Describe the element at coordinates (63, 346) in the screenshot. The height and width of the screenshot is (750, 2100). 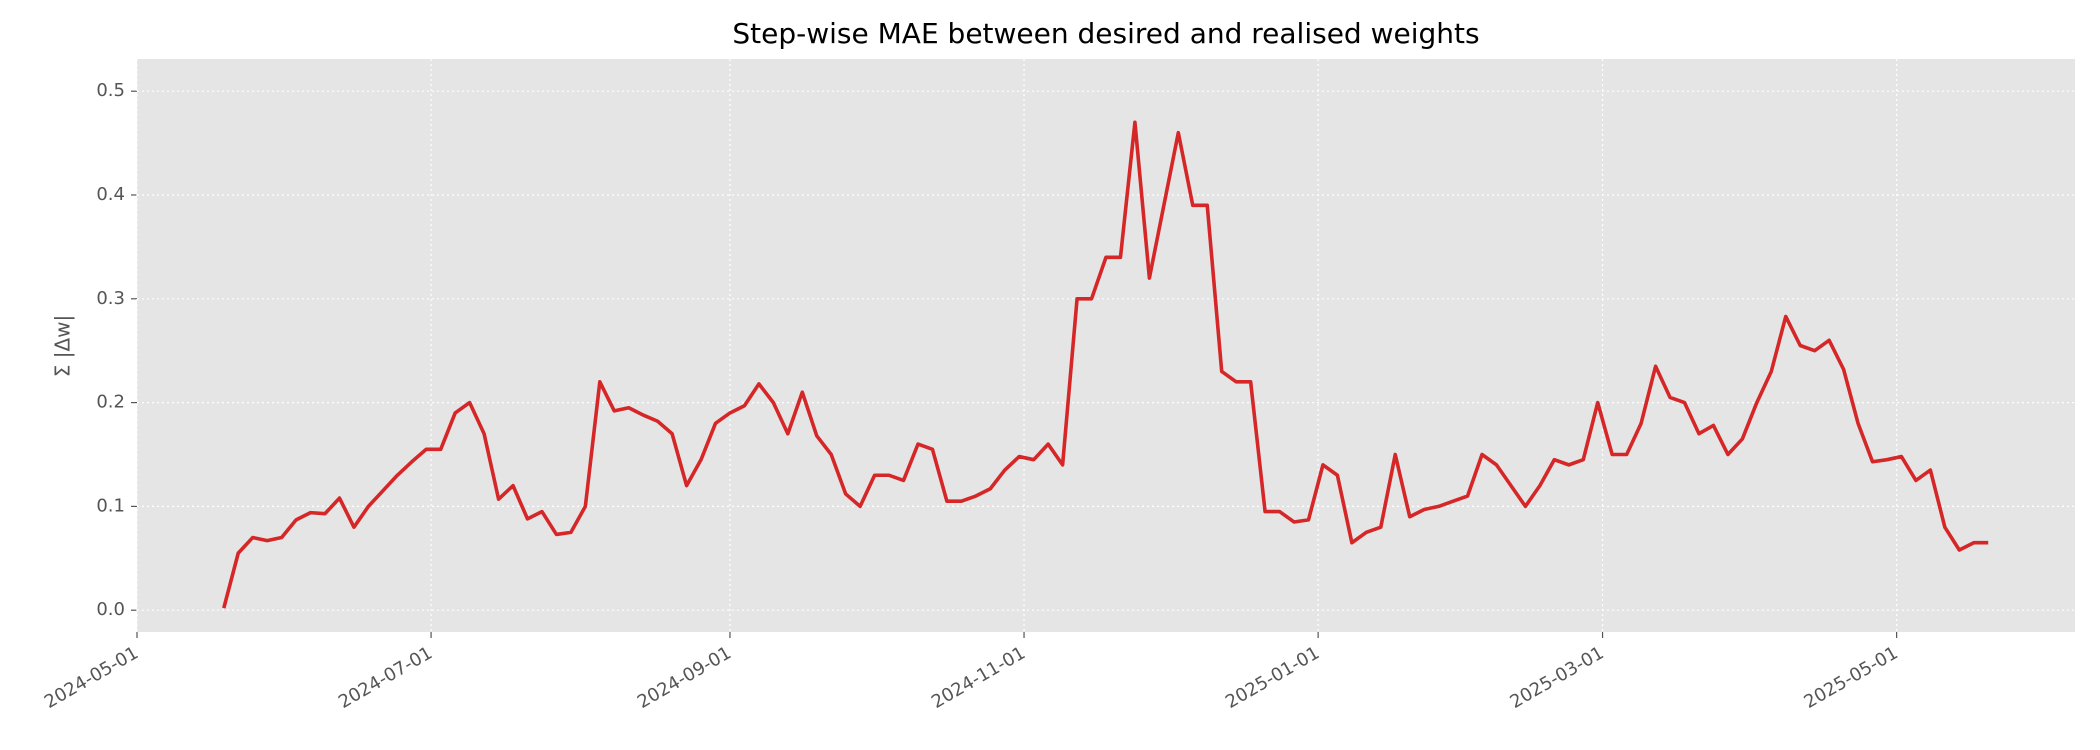
I see `y-axis-label: Σ |Δw|` at that location.